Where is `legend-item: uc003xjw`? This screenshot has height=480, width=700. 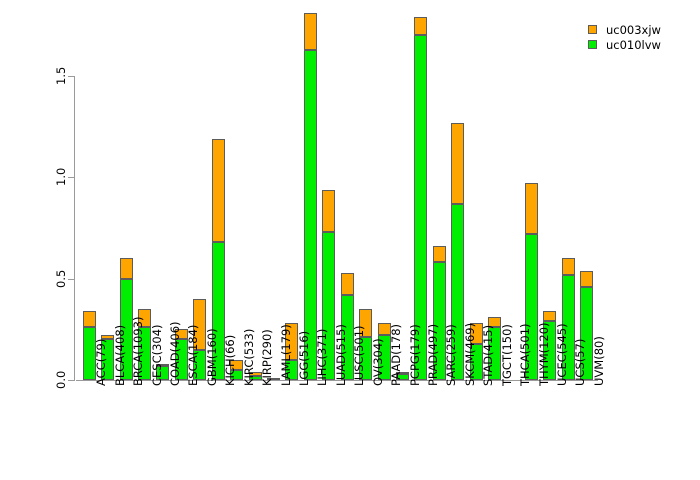 legend-item: uc003xjw is located at coordinates (642, 29).